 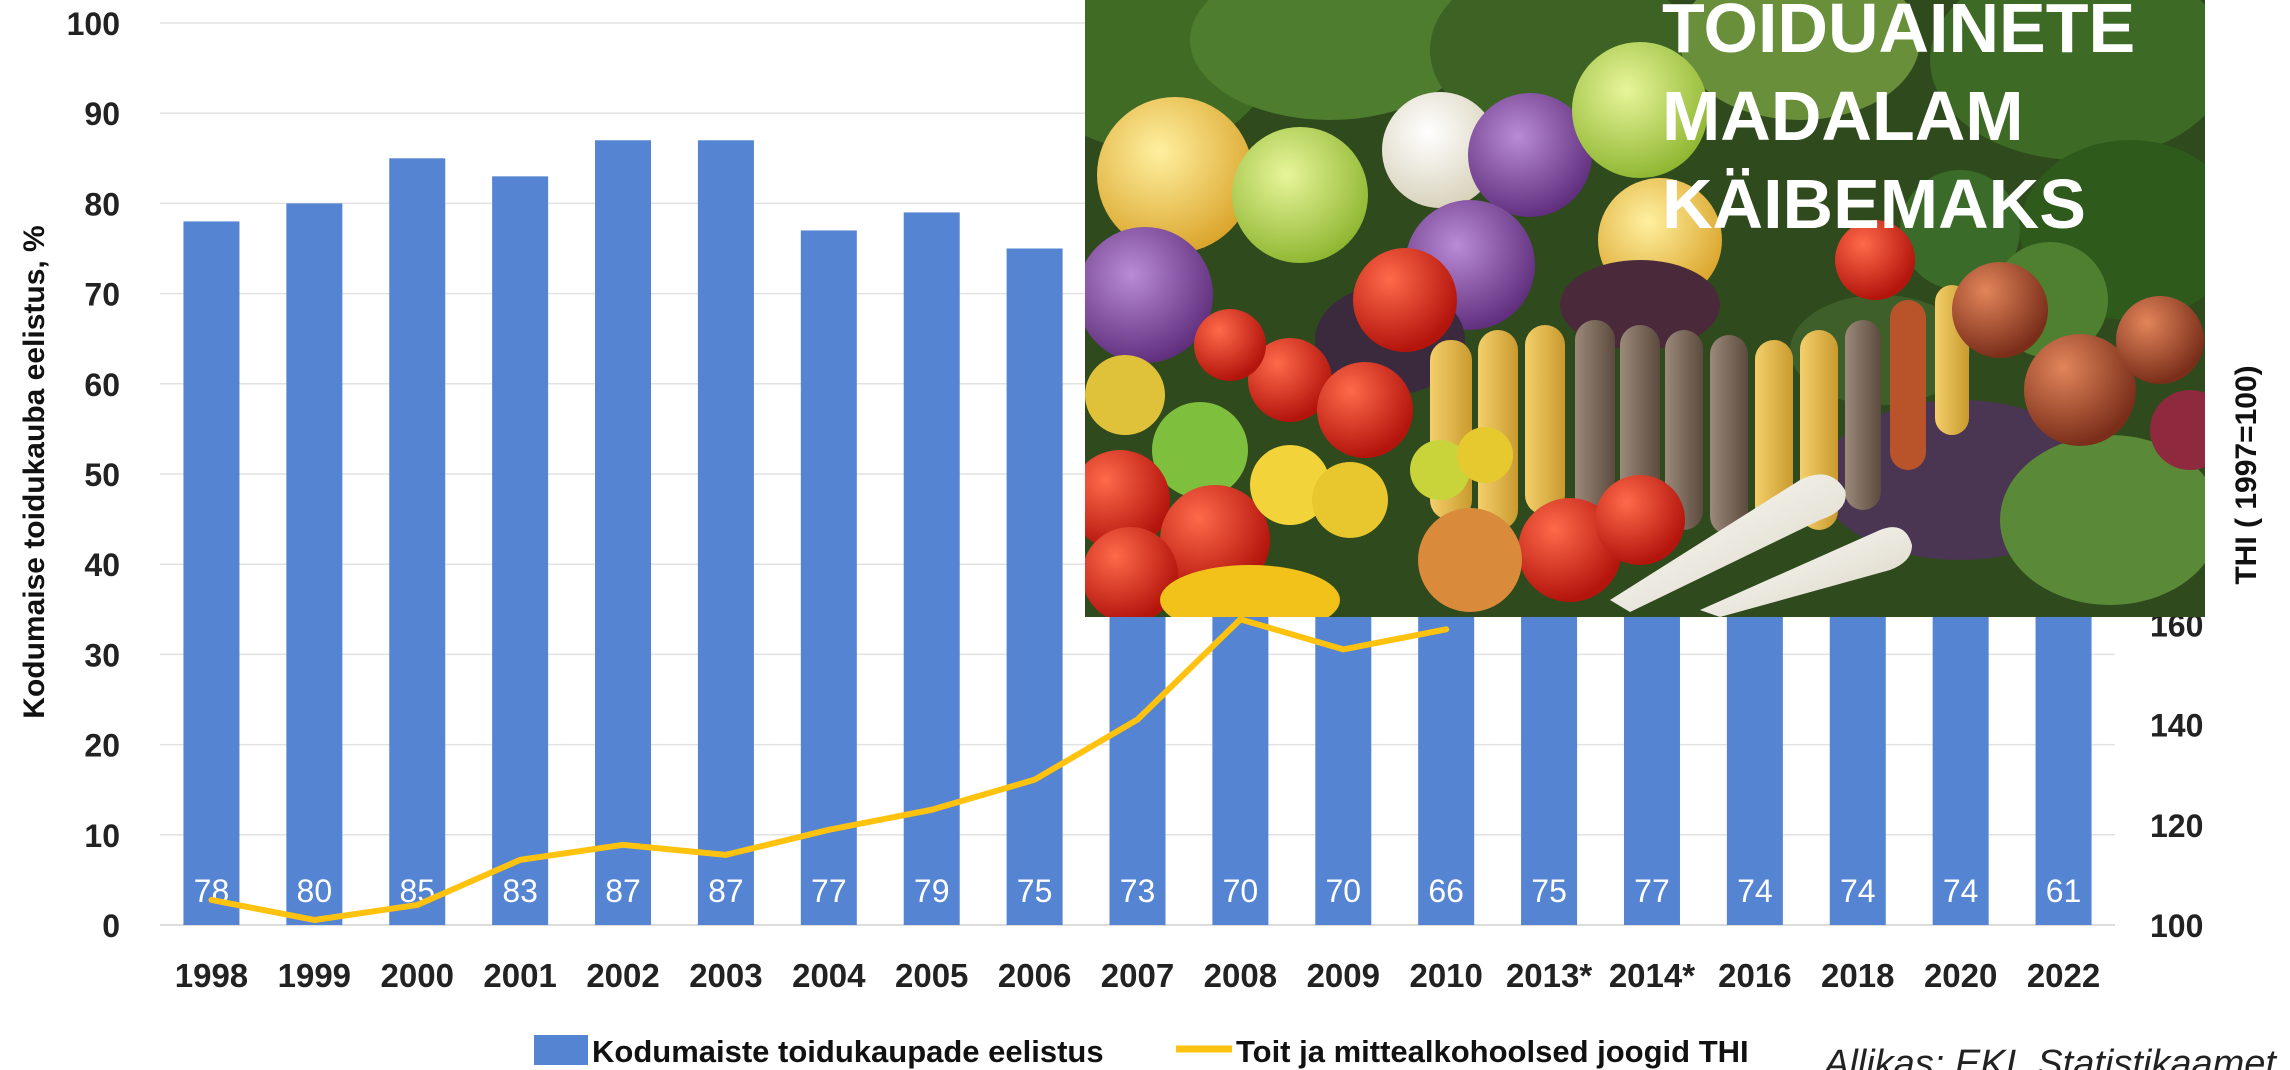 I want to click on photo-title-line-2: MADALAM, so click(x=1843, y=116).